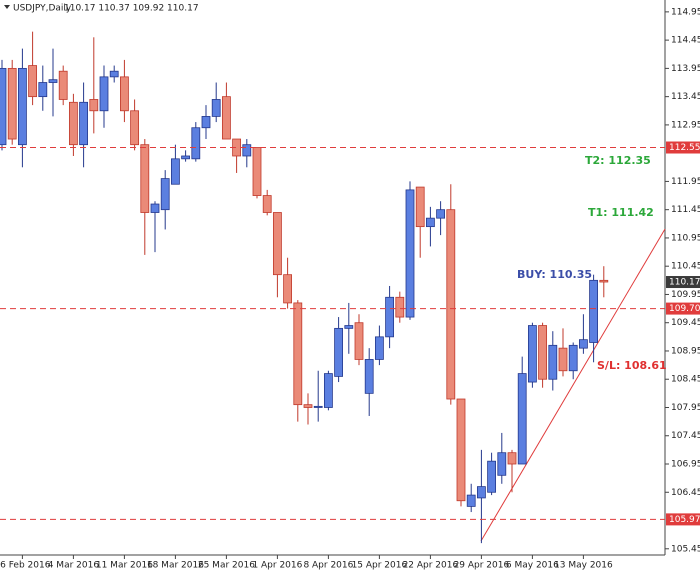  I want to click on y-tick-label: 106.95, so click(685, 465).